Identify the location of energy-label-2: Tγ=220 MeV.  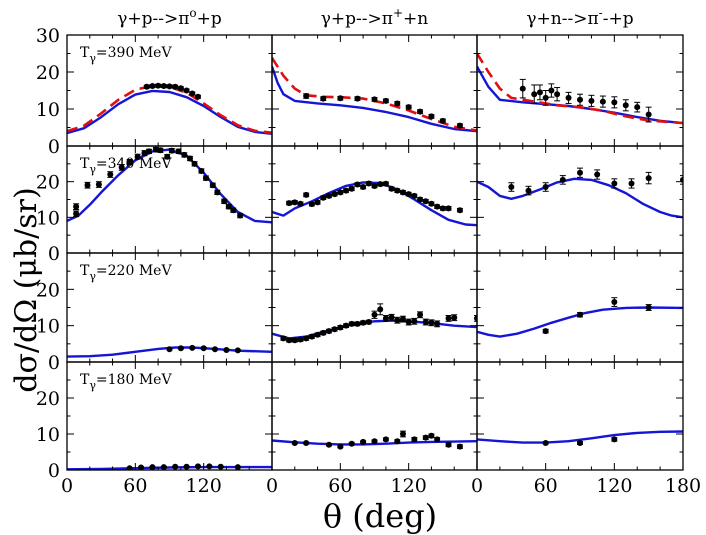
(126, 273).